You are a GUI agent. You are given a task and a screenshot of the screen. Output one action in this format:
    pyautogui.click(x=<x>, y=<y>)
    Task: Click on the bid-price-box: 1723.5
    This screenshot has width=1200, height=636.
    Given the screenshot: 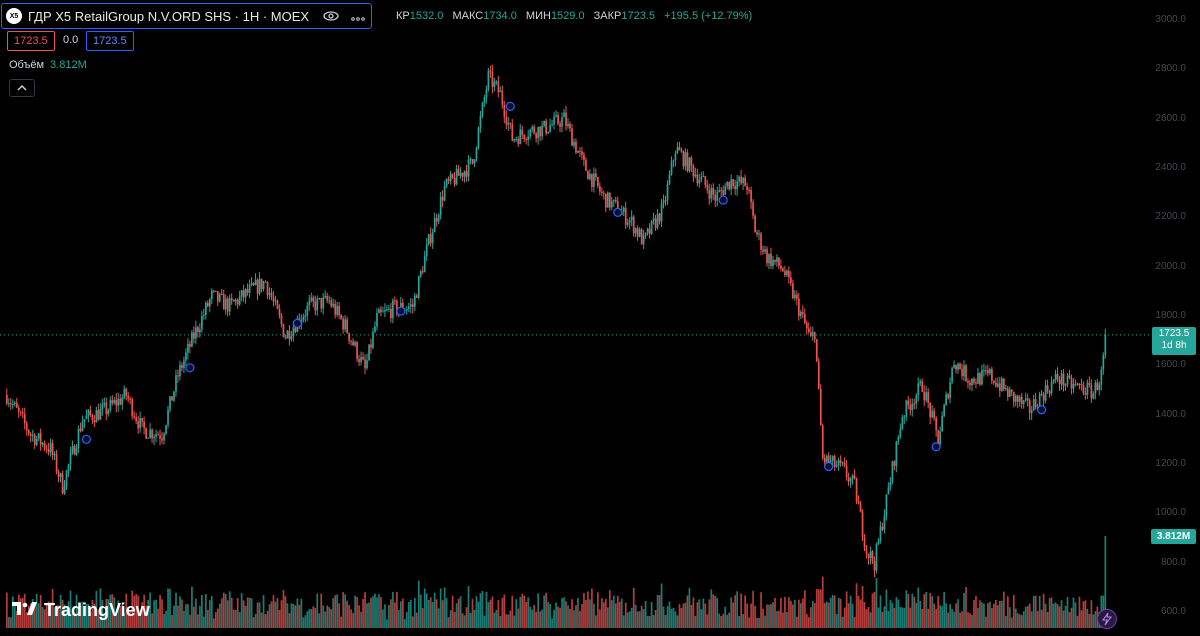 What is the action you would take?
    pyautogui.click(x=31, y=41)
    